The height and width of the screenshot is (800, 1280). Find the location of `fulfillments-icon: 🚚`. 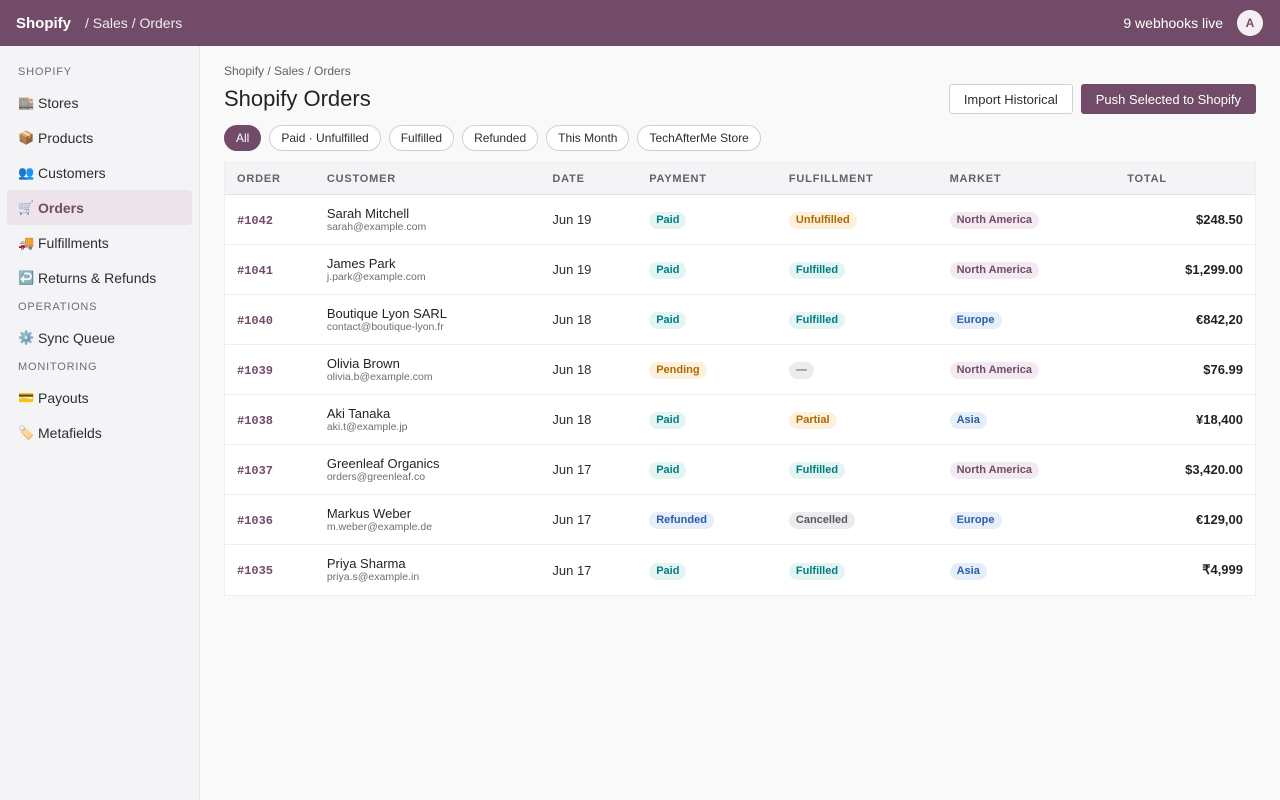

fulfillments-icon: 🚚 is located at coordinates (26, 242).